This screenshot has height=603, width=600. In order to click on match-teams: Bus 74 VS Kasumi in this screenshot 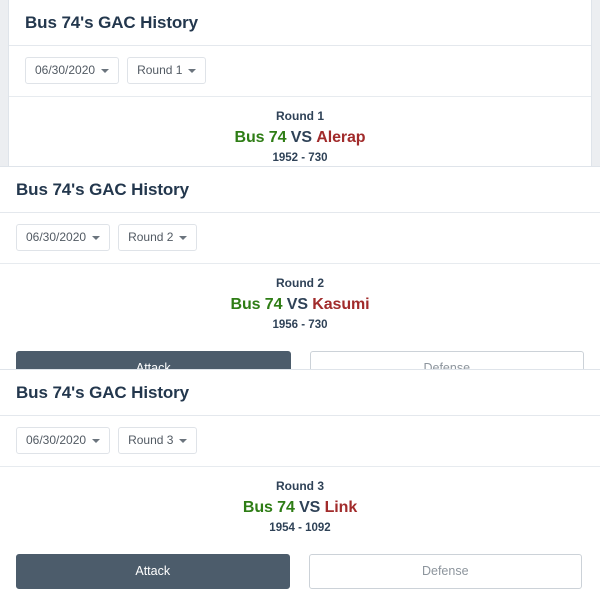, I will do `click(300, 304)`.